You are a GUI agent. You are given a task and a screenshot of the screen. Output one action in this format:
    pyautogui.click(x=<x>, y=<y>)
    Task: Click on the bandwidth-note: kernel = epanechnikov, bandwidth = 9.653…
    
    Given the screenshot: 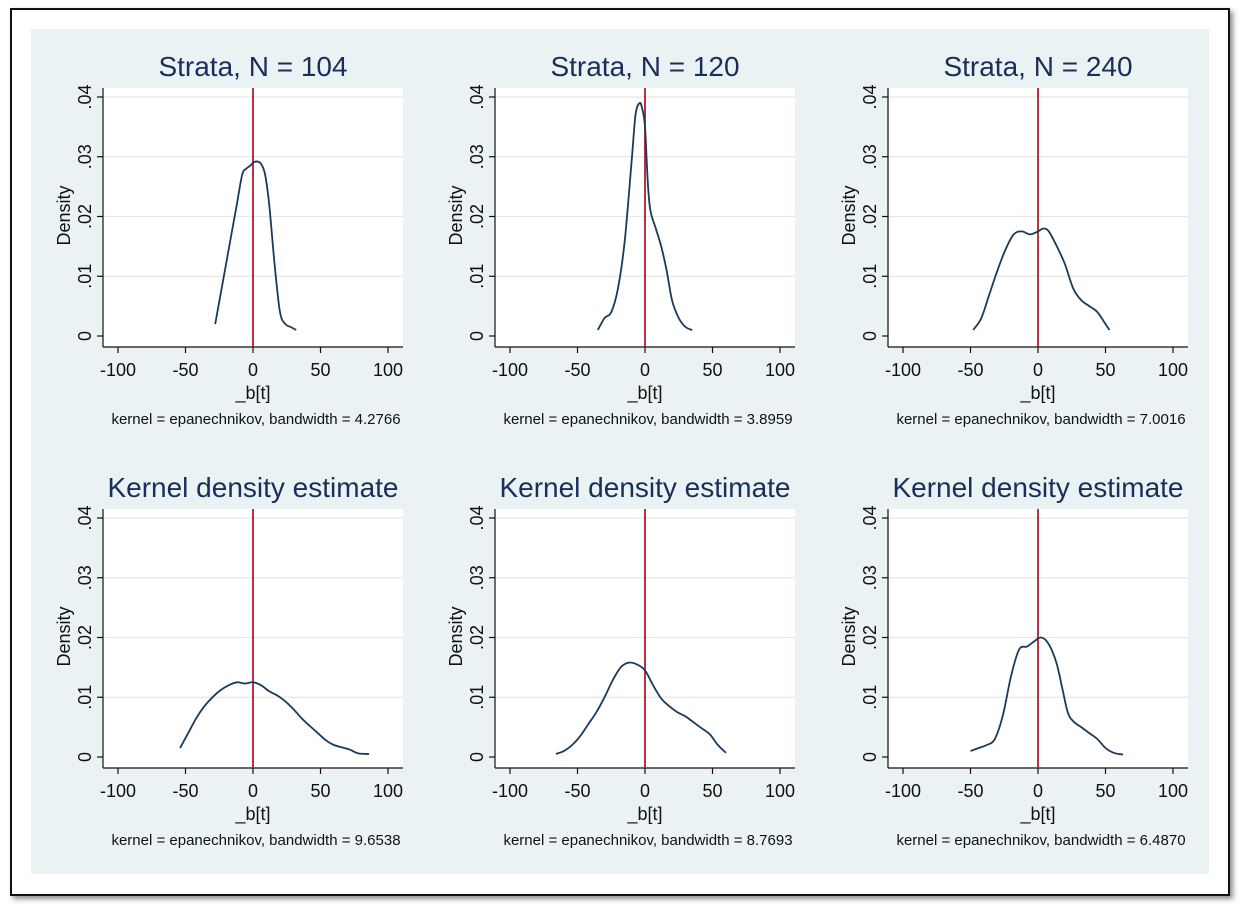 What is the action you would take?
    pyautogui.click(x=255, y=840)
    